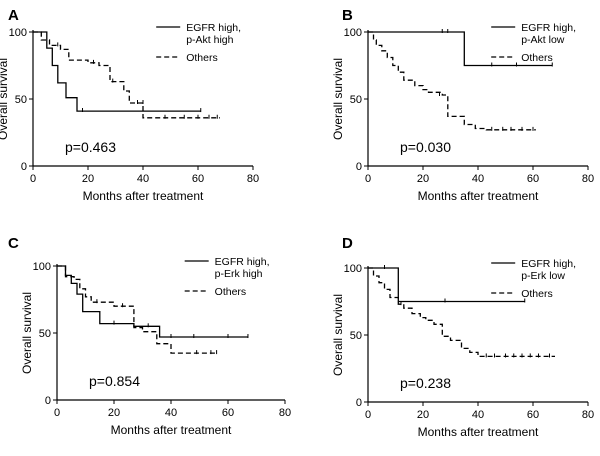  I want to click on legend: EGFR high,p-Akt low Others, so click(533, 43).